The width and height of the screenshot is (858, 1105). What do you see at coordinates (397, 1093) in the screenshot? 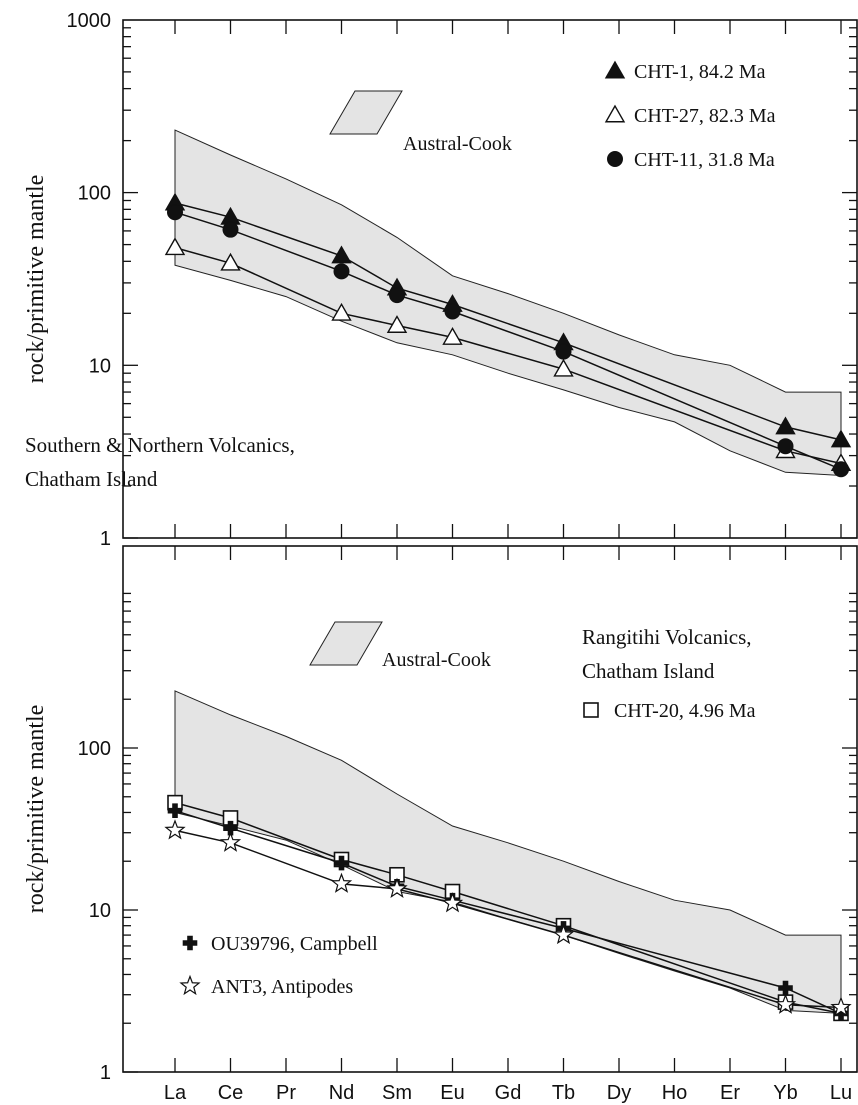
I see `x-tick-label: Sm` at bounding box center [397, 1093].